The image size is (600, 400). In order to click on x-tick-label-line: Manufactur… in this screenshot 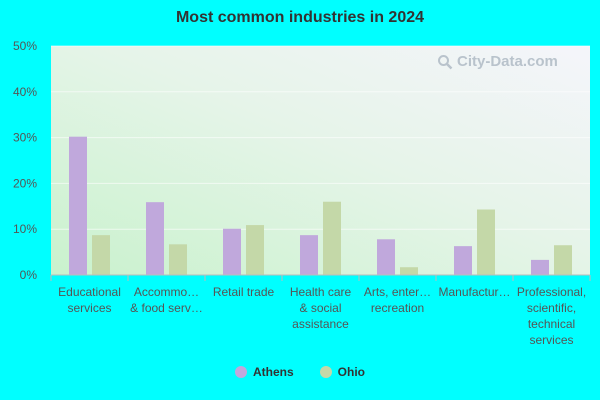, I will do `click(474, 292)`.